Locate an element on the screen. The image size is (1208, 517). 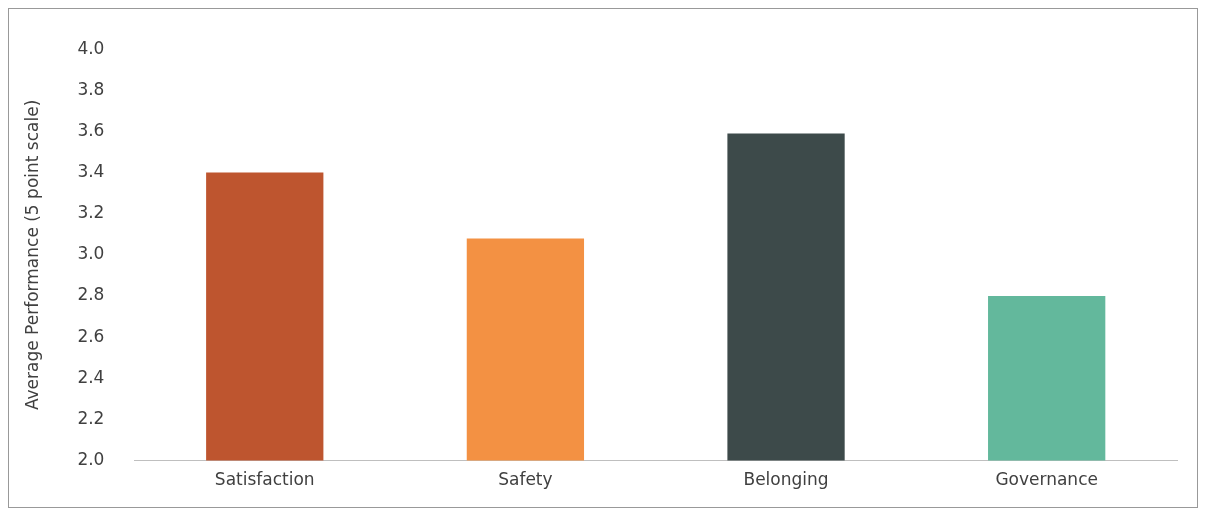
y-tick-label: 3.4 is located at coordinates (91, 171).